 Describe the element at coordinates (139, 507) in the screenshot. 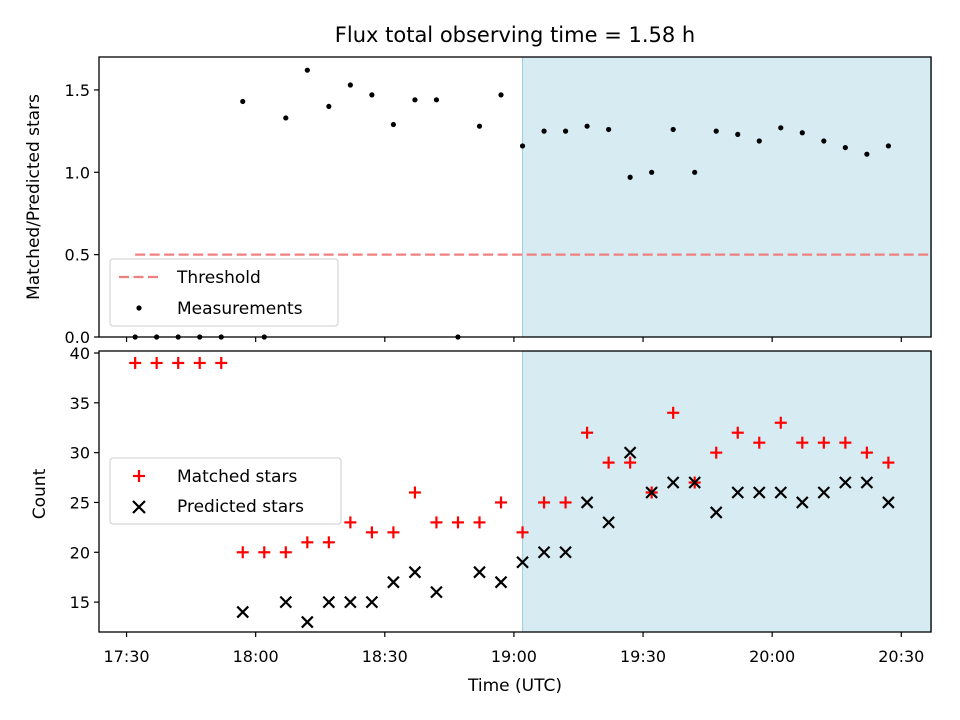

I see `legend-predicted-swatch` at that location.